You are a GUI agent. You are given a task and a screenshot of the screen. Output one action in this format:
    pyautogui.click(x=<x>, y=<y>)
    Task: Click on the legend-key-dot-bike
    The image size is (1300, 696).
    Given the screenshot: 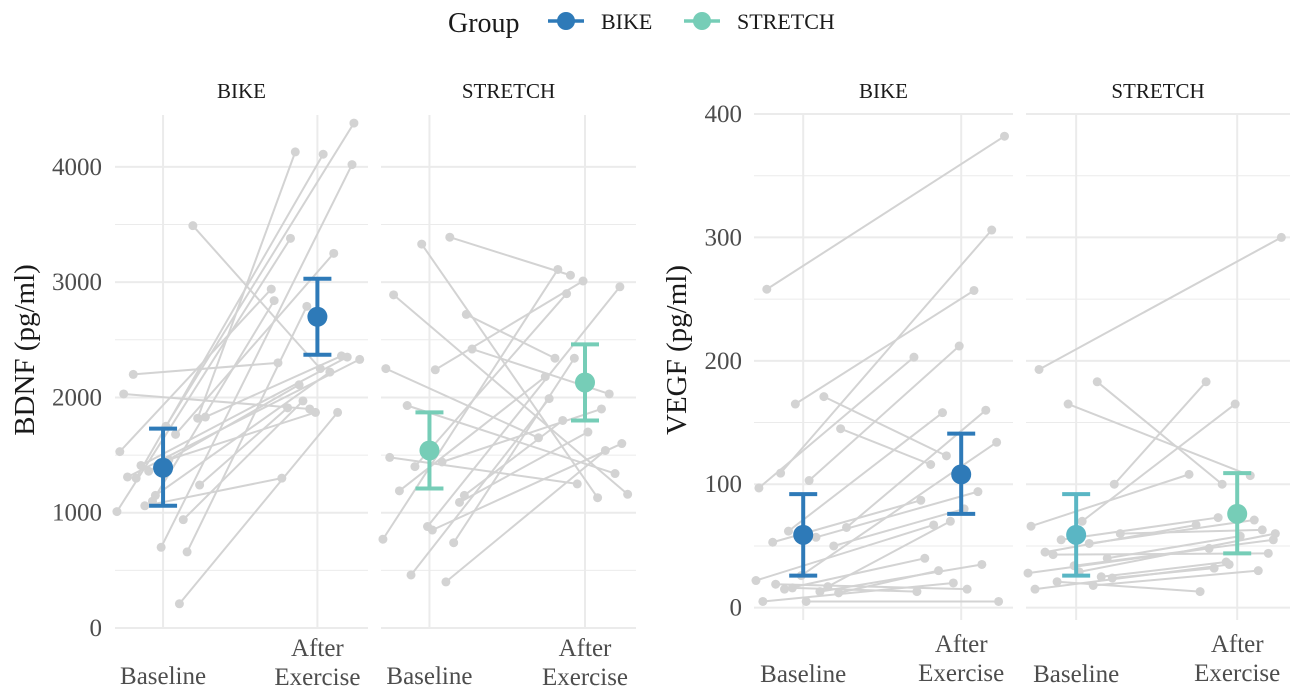 What is the action you would take?
    pyautogui.click(x=566, y=21)
    